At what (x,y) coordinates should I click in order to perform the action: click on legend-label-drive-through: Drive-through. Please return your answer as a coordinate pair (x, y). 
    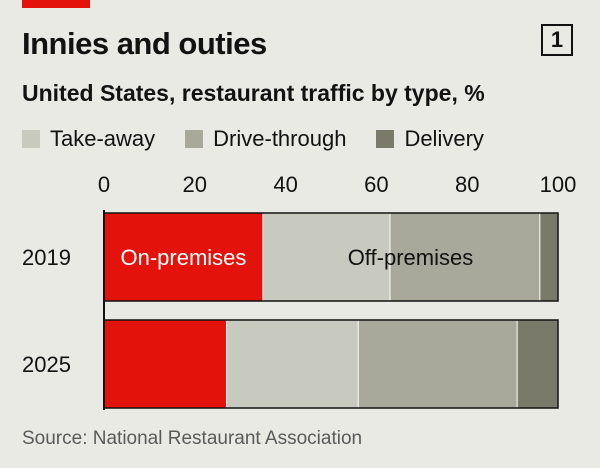
    Looking at the image, I should click on (280, 138).